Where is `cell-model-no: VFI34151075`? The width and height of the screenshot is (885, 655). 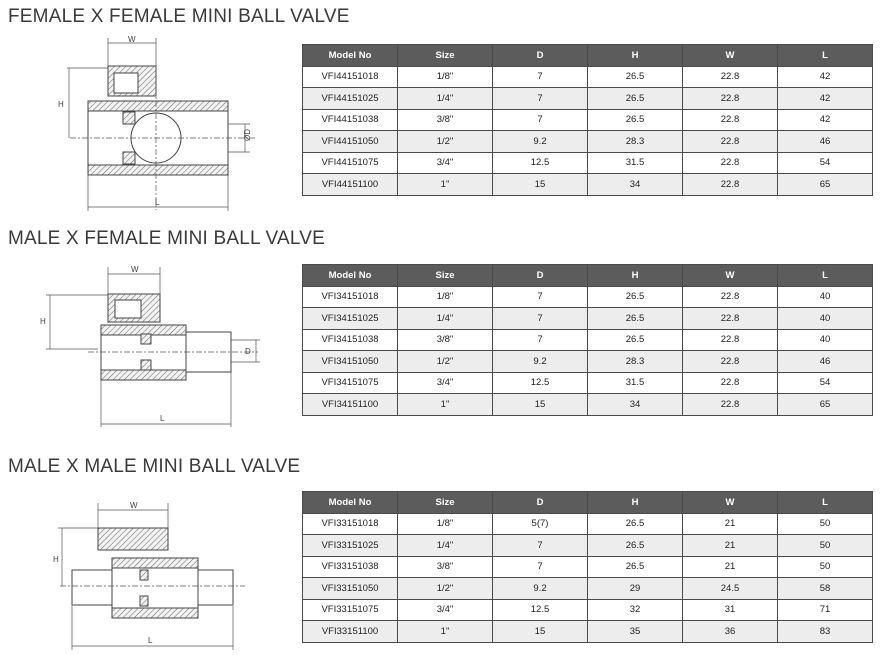 cell-model-no: VFI34151075 is located at coordinates (350, 382).